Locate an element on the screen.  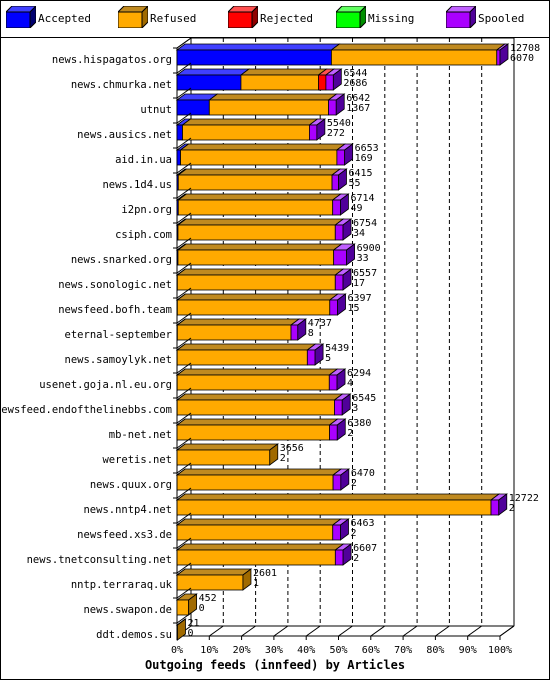
offered-count-label: 2601 is located at coordinates (265, 573).